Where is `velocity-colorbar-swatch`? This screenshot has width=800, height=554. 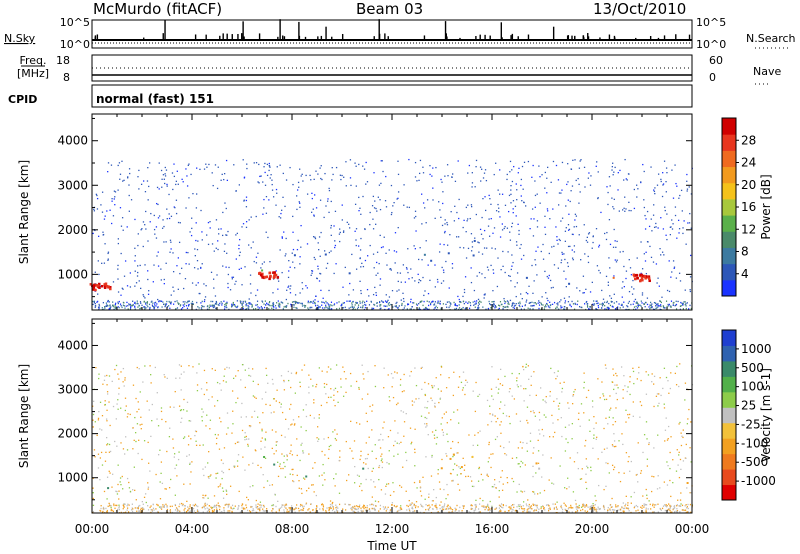
velocity-colorbar-swatch is located at coordinates (729, 415).